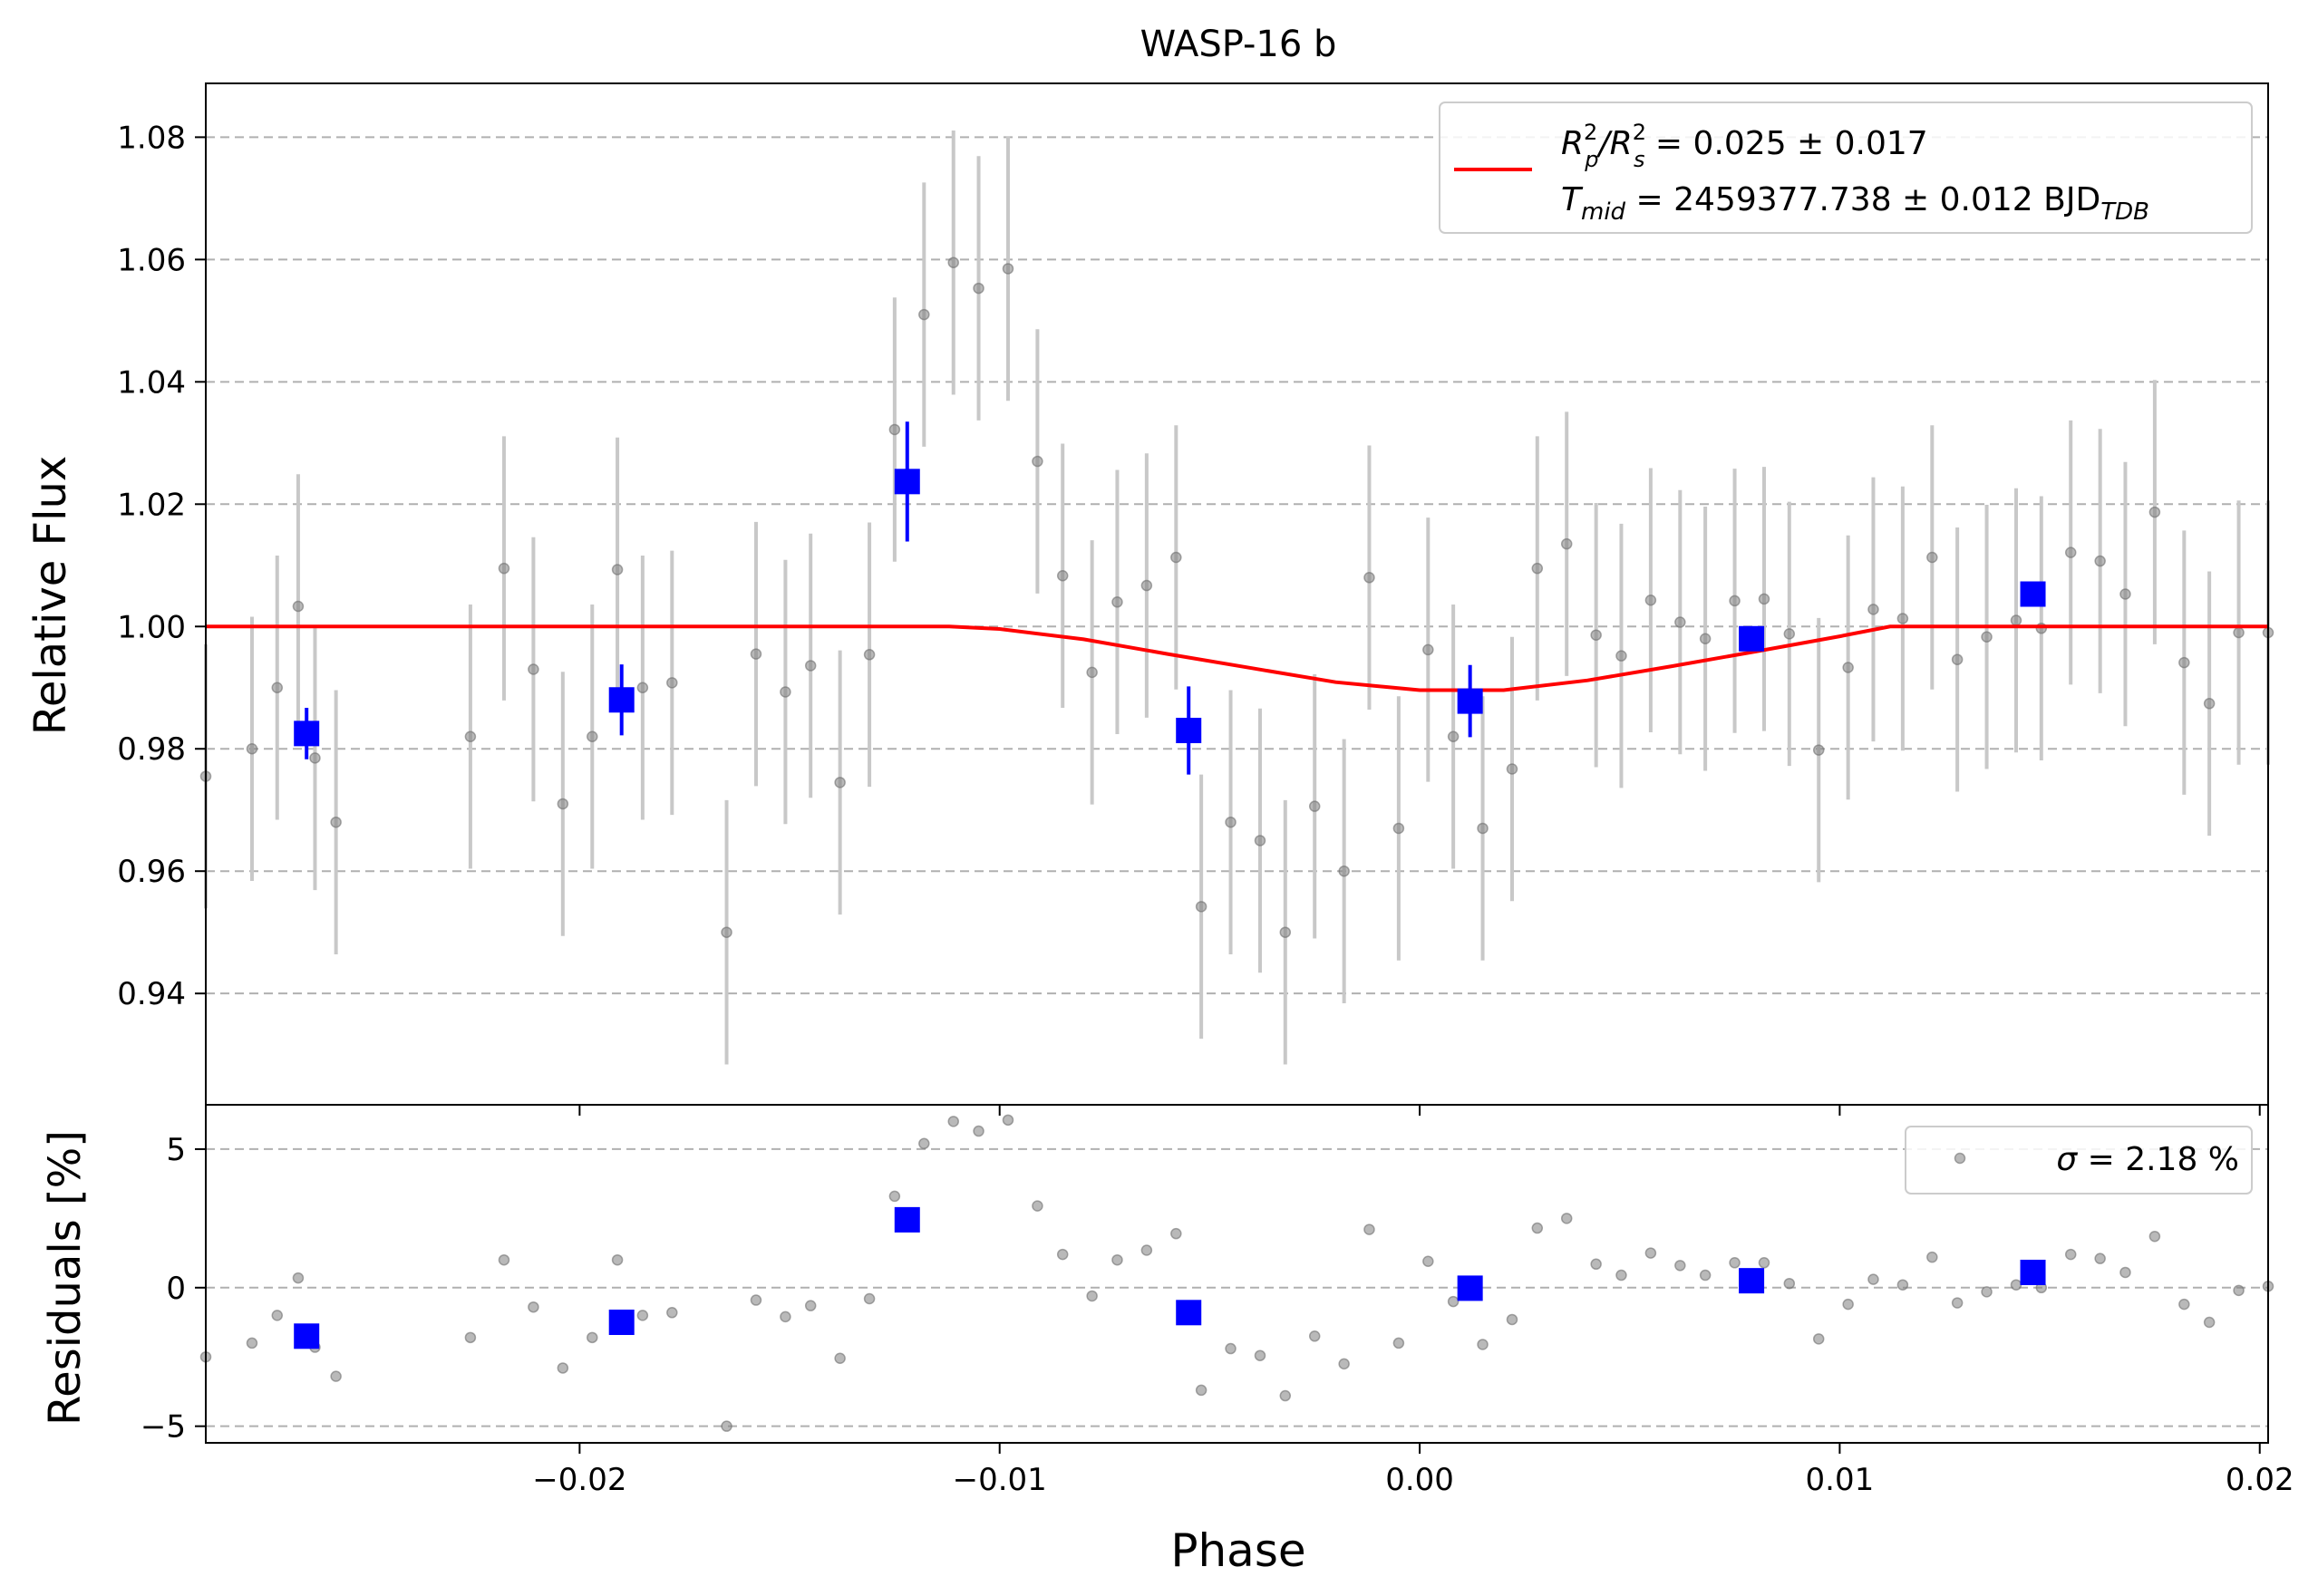 Image resolution: width=2318 pixels, height=1596 pixels. I want to click on top-x-ticks, so click(1419, 1110).